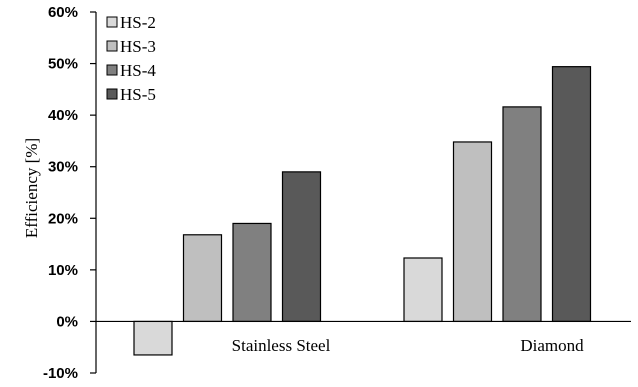 The height and width of the screenshot is (387, 638). What do you see at coordinates (281, 345) in the screenshot?
I see `category-label-stainless-steel: Stainless Steel` at bounding box center [281, 345].